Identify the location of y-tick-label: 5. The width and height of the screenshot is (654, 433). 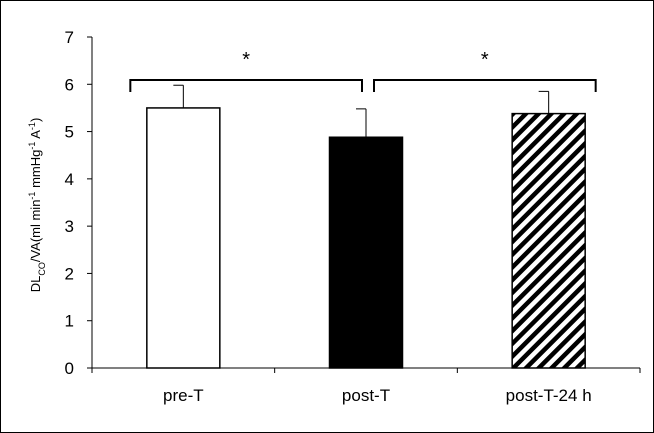
(69, 132).